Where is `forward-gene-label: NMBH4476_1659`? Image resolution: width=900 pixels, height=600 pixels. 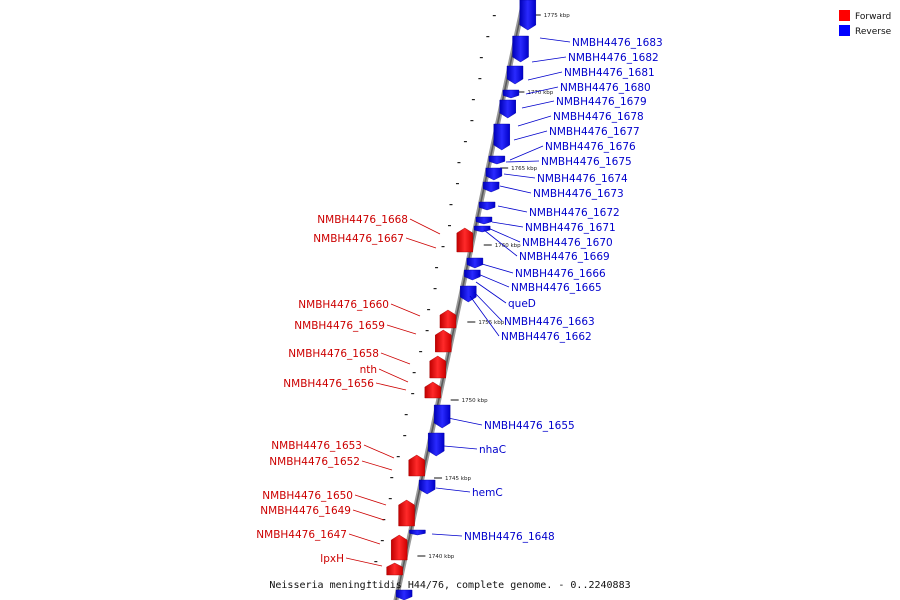
forward-gene-label: NMBH4476_1659 is located at coordinates (339, 326).